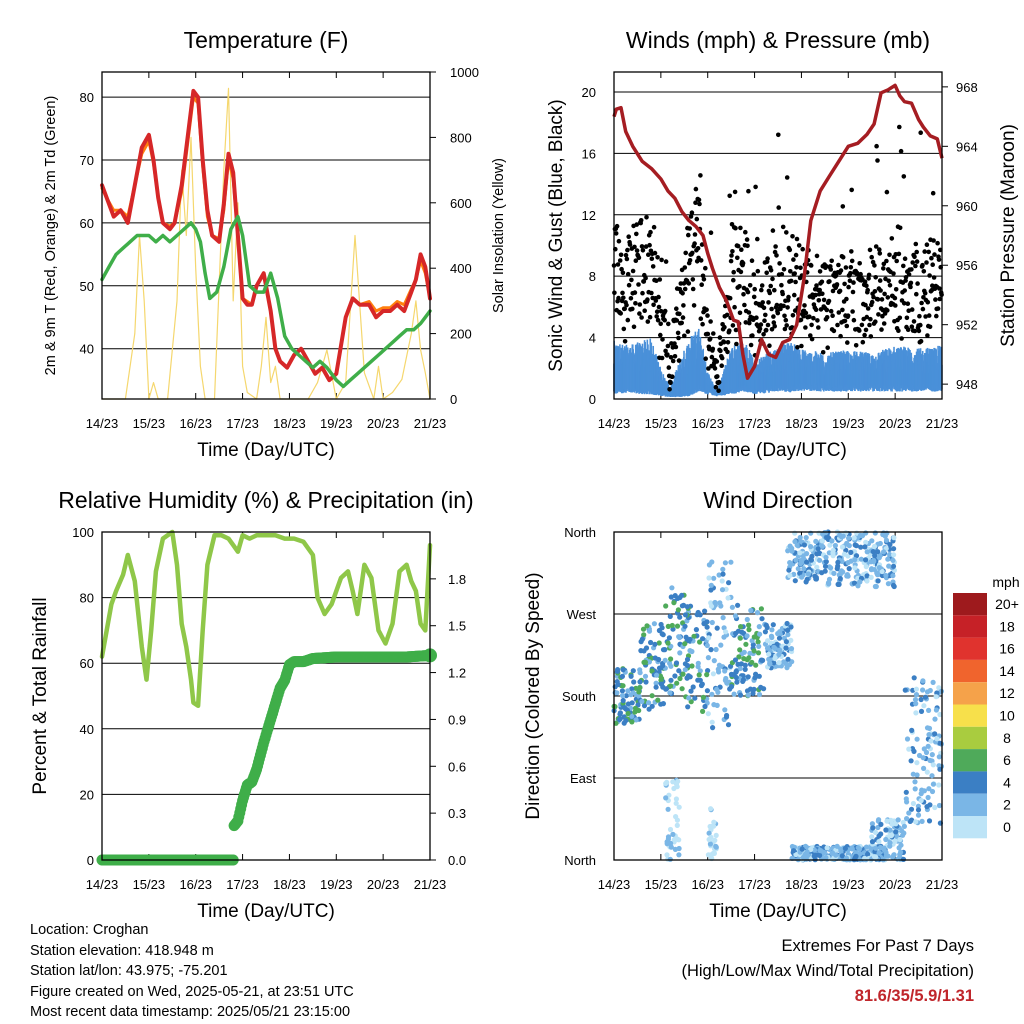  Describe the element at coordinates (266, 619) in the screenshot. I see `rh-humidity-line` at that location.